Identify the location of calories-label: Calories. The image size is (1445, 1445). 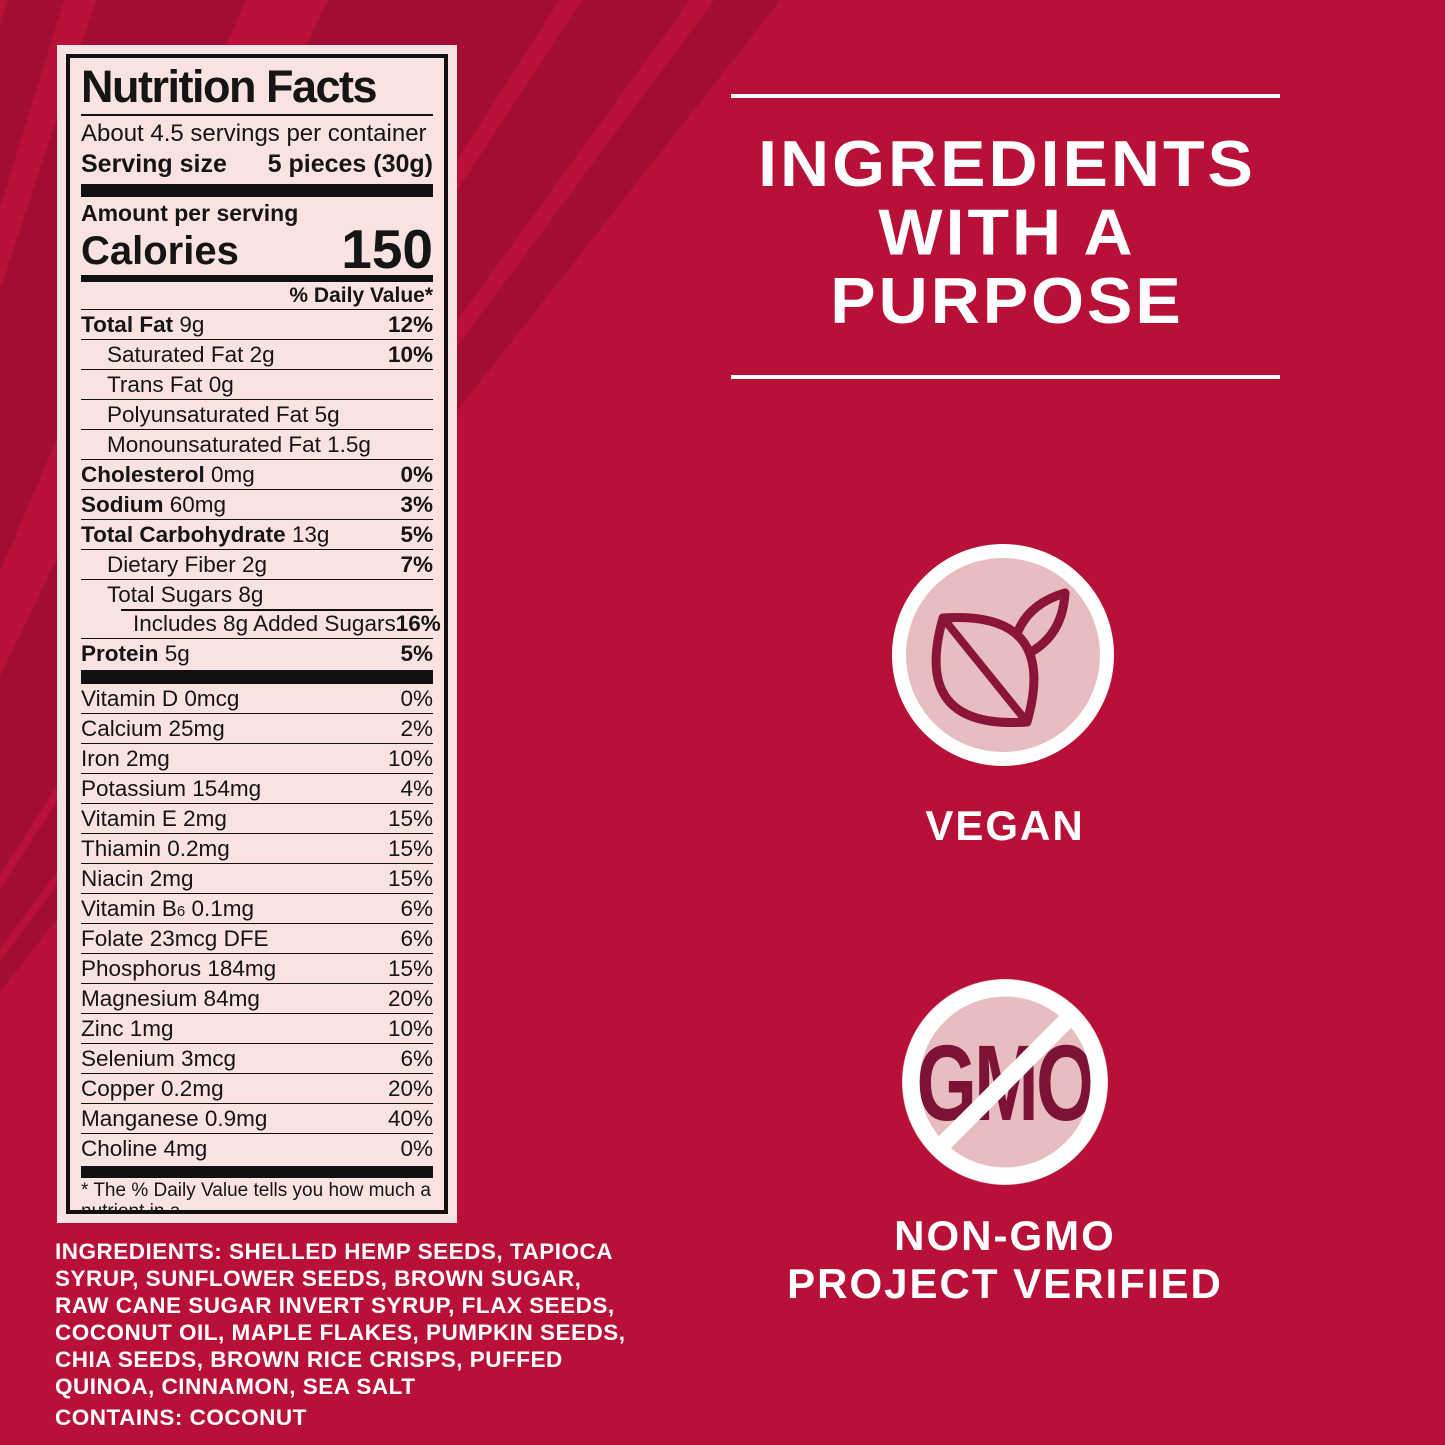
(160, 251).